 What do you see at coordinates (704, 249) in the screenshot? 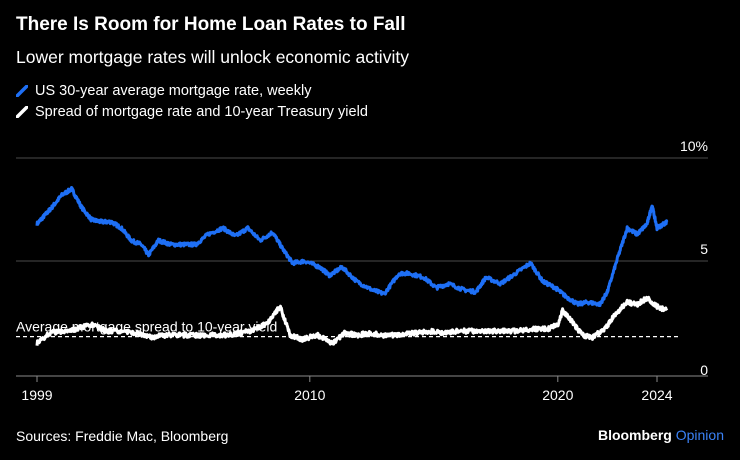
I see `y-tick-label: 5` at bounding box center [704, 249].